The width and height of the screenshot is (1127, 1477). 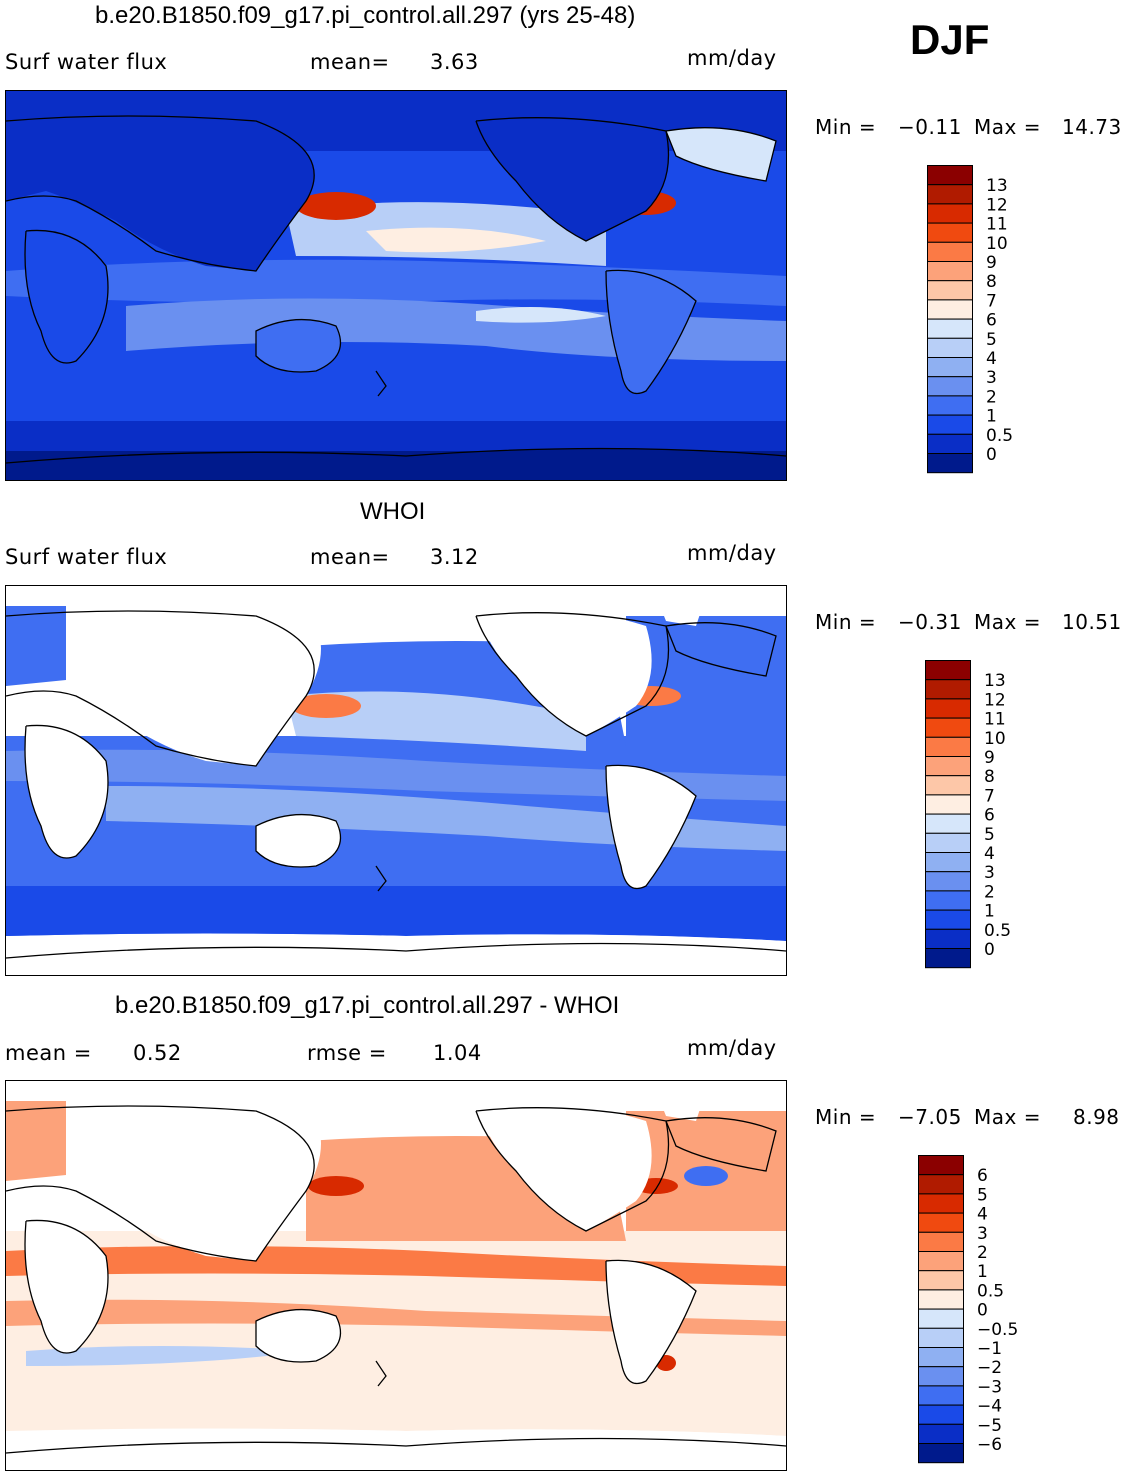 I want to click on panel3-mean-label: mean =, so click(x=48, y=1053).